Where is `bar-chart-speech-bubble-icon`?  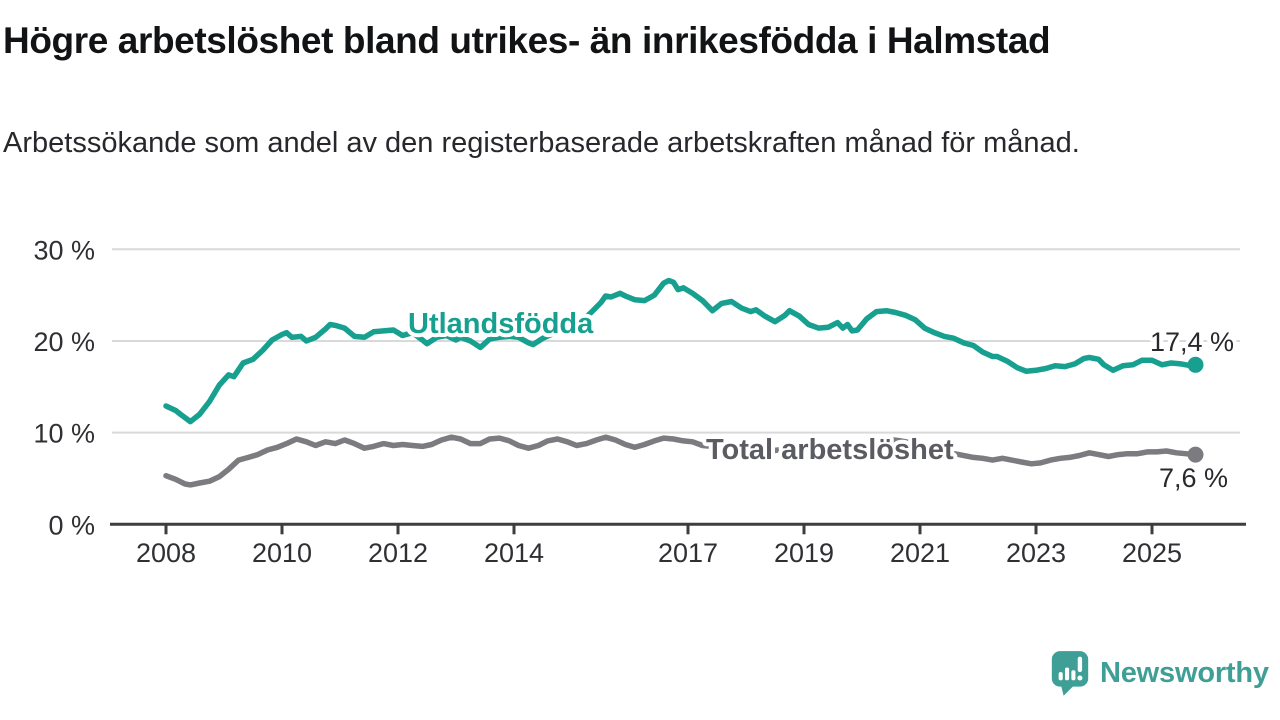
bar-chart-speech-bubble-icon is located at coordinates (1070, 673).